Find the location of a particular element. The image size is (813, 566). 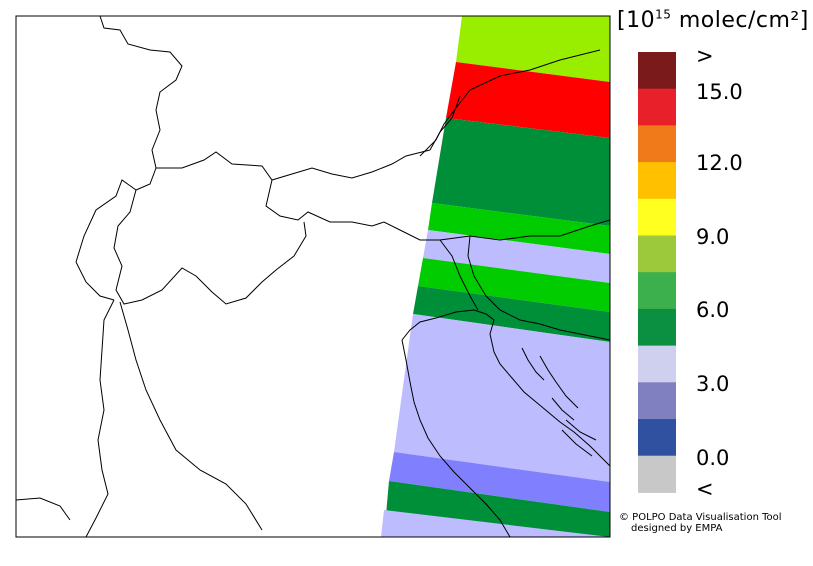

legend-tick-15: 15.0 is located at coordinates (719, 92).